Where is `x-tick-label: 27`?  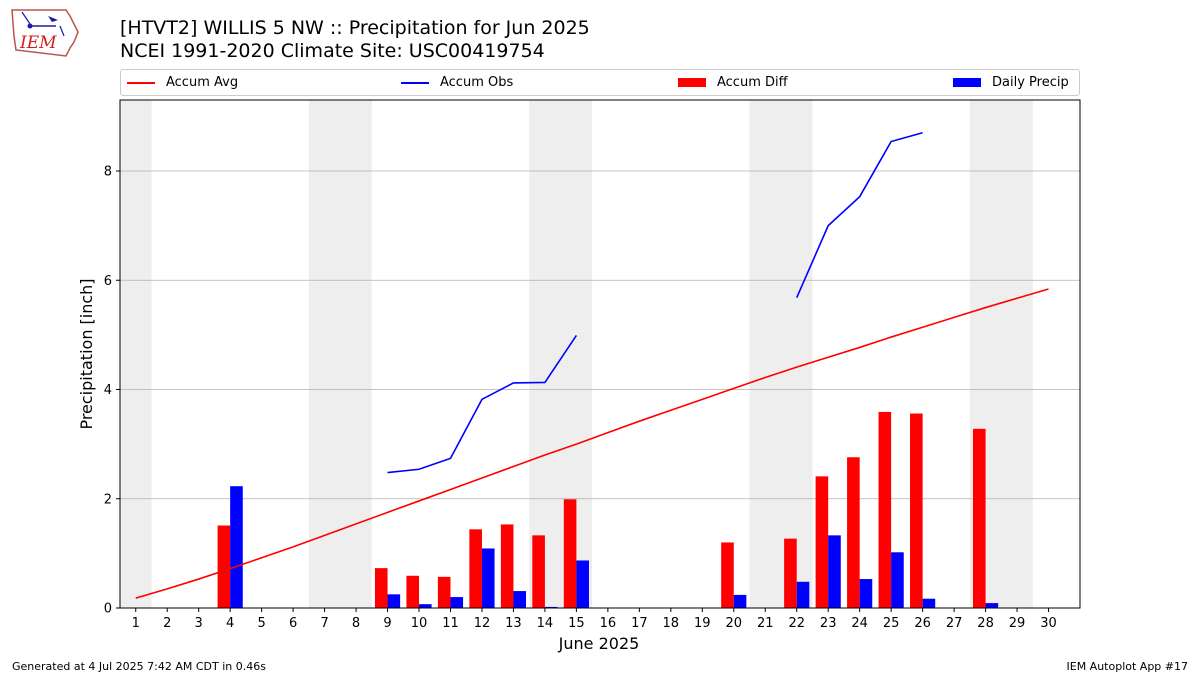 x-tick-label: 27 is located at coordinates (954, 623).